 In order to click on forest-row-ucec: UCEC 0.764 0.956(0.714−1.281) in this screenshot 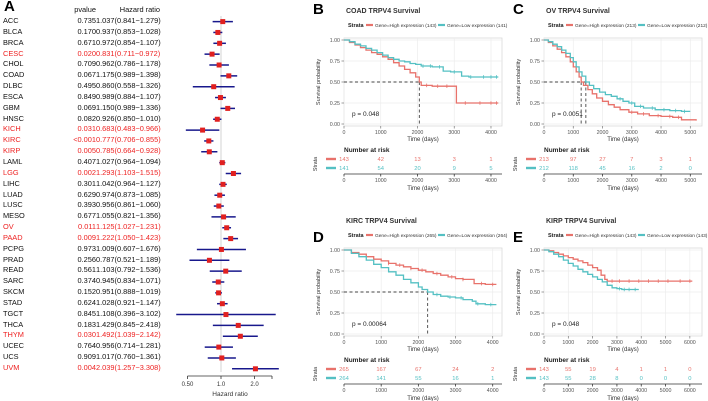, I will do `click(82, 346)`.